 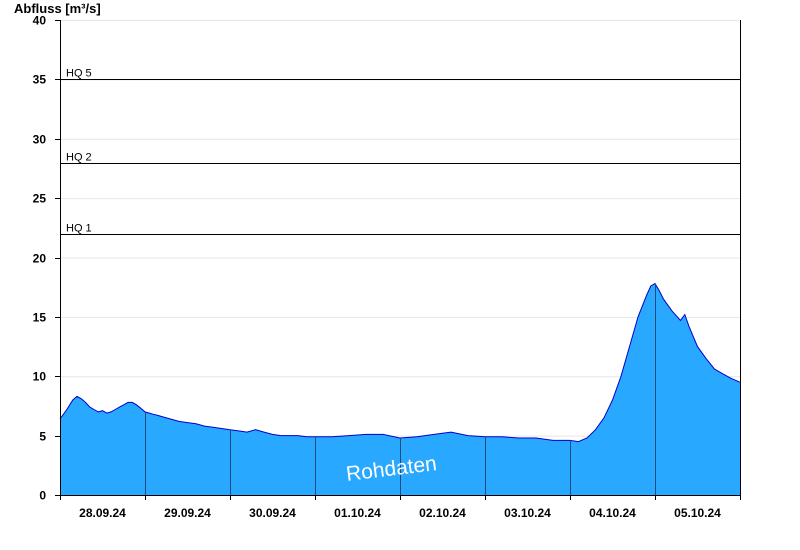 I want to click on y-axis-label: Abfluss [m³/s], so click(x=57, y=8).